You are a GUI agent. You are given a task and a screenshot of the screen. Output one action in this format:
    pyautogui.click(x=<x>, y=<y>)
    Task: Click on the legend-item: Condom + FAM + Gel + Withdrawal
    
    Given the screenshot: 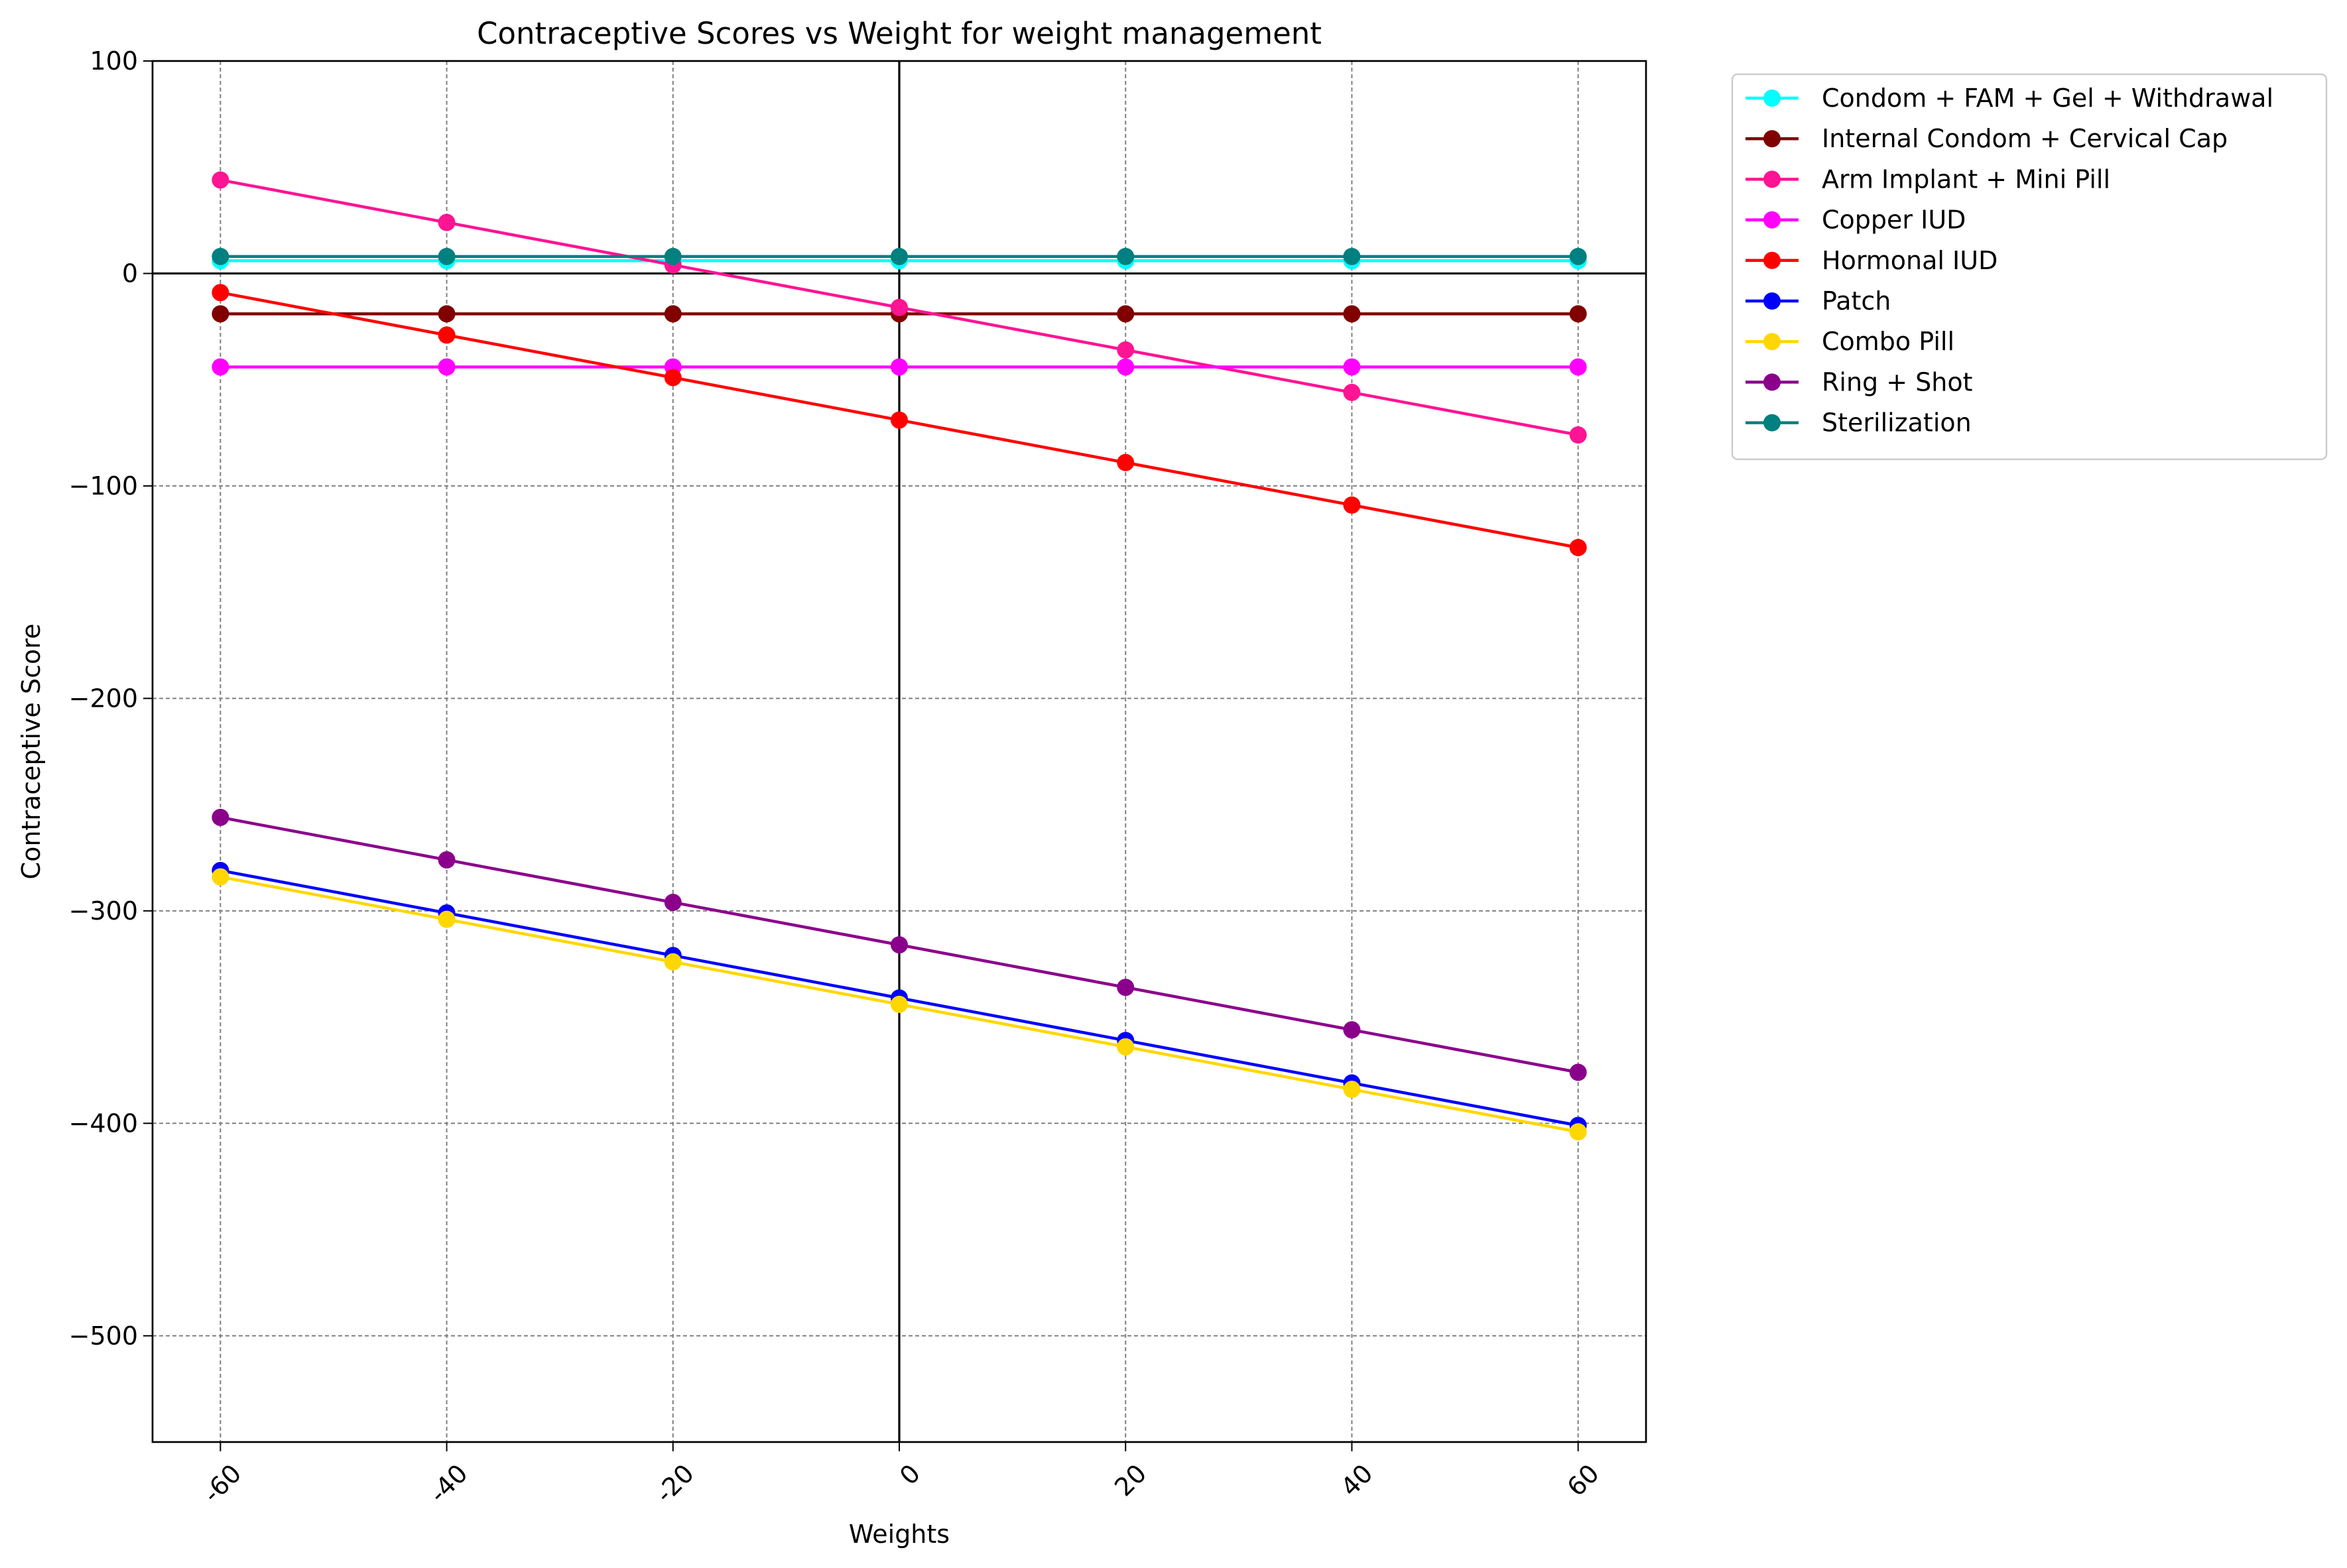 What is the action you would take?
    pyautogui.click(x=2009, y=98)
    